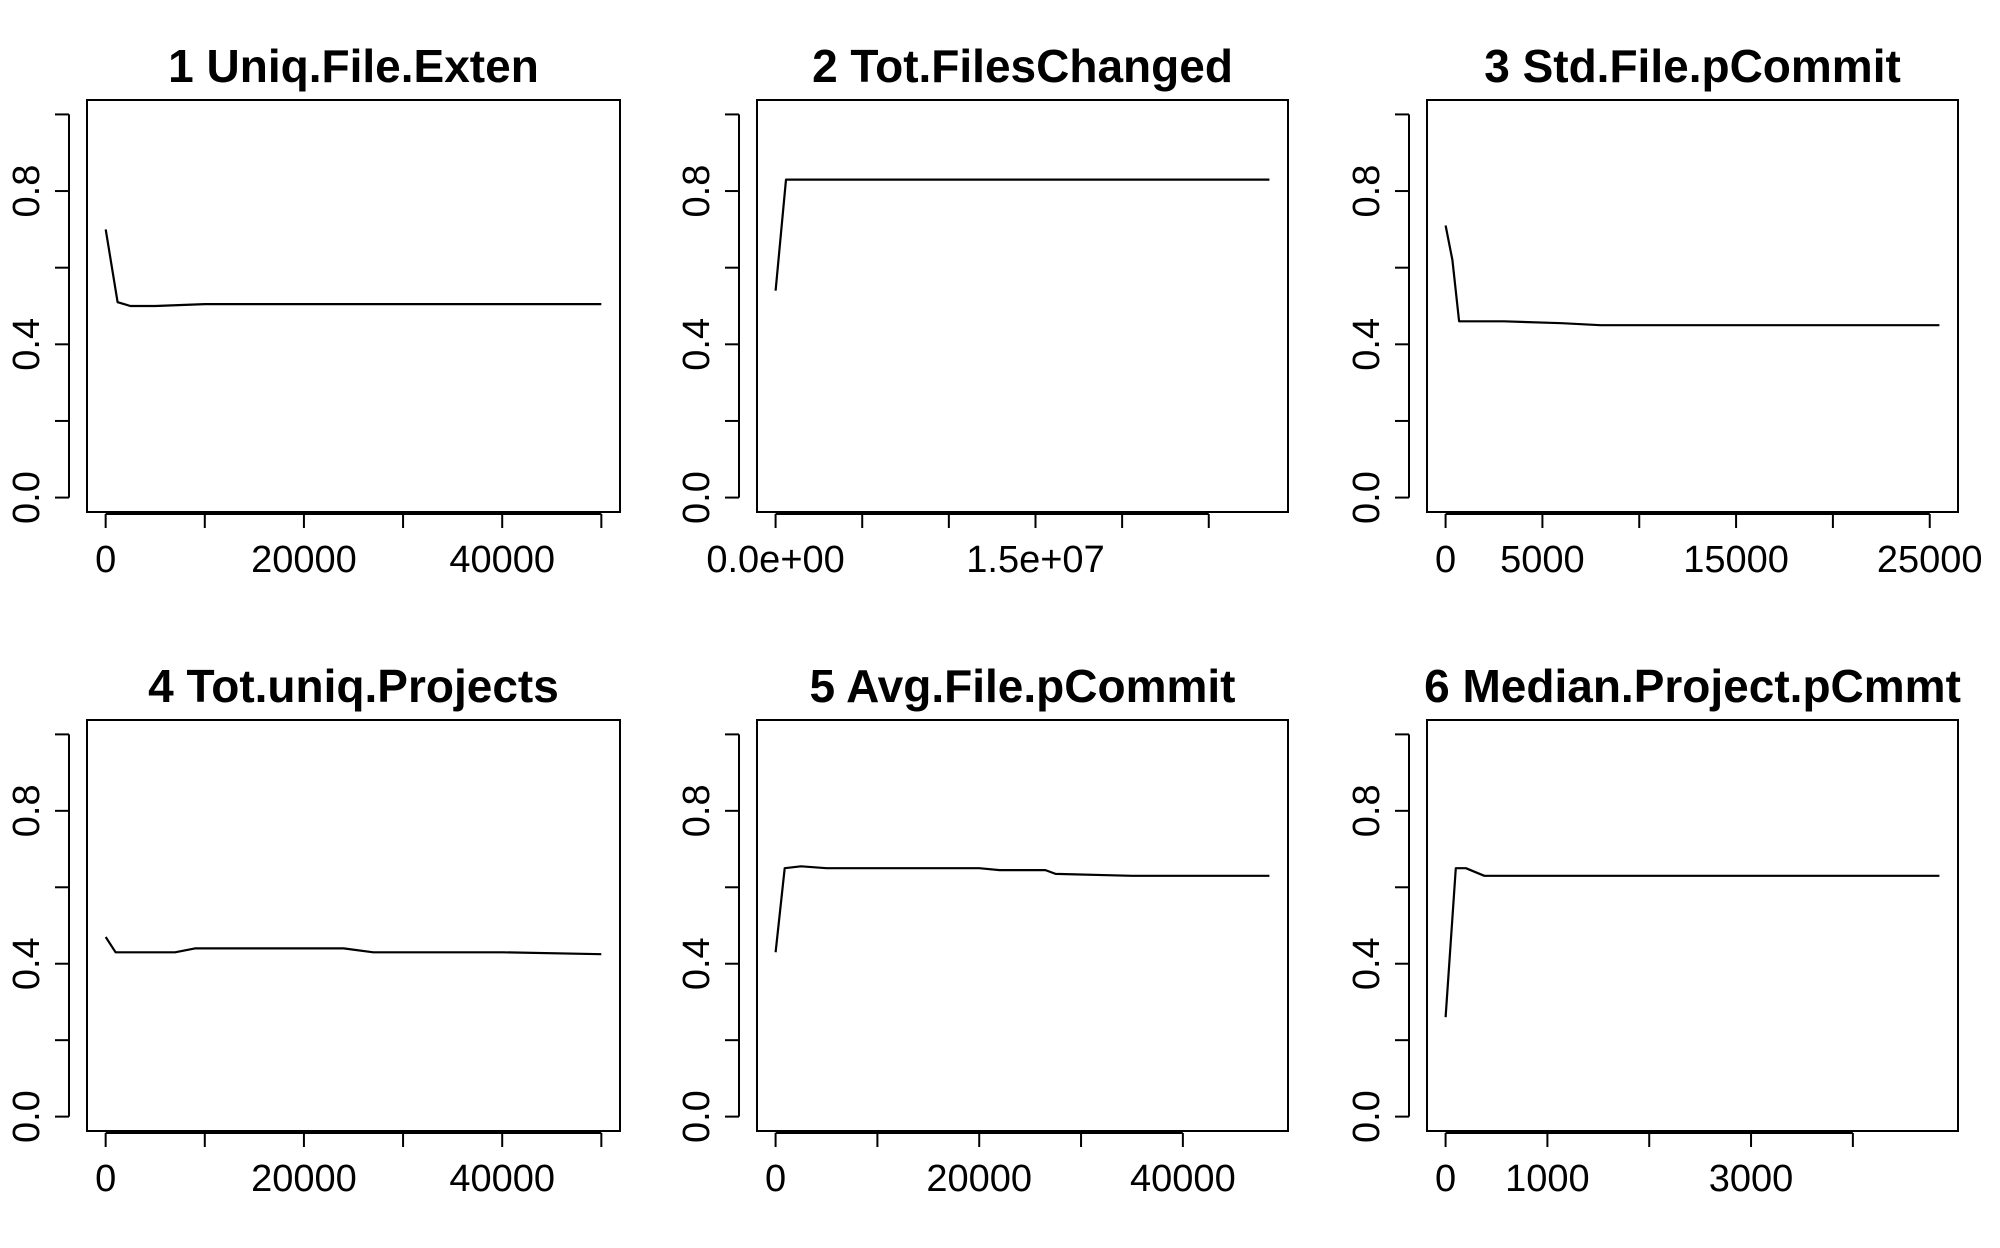 The image size is (2000, 1248). What do you see at coordinates (1692, 686) in the screenshot?
I see `panel-title: 6 Median.Project.pCmmt` at bounding box center [1692, 686].